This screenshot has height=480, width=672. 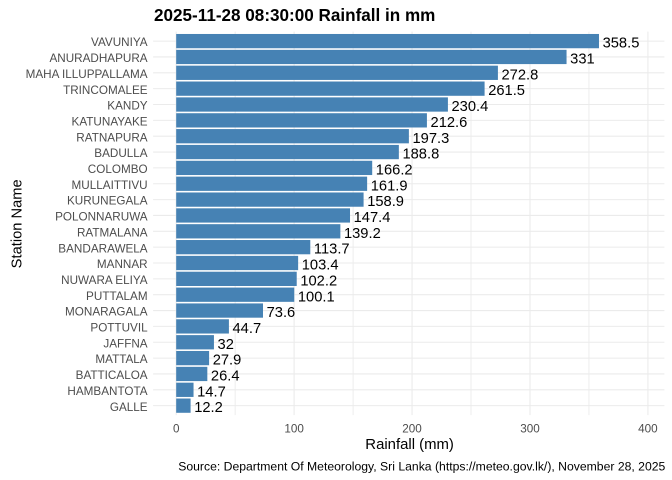 I want to click on svg-text: 188.8, so click(x=420, y=155).